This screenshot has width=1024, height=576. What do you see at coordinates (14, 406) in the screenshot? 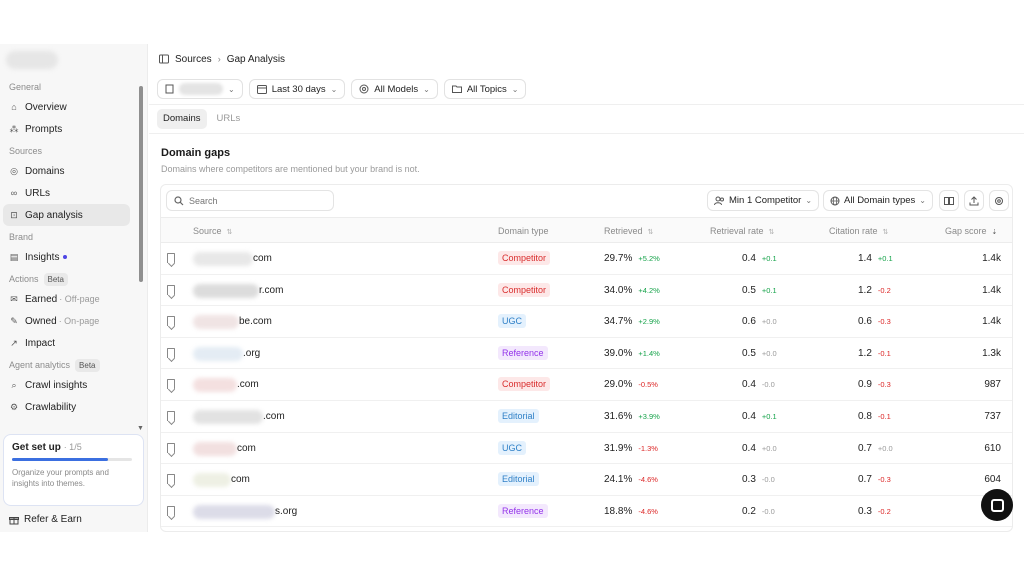
I see `crawl-icon: ⚙` at bounding box center [14, 406].